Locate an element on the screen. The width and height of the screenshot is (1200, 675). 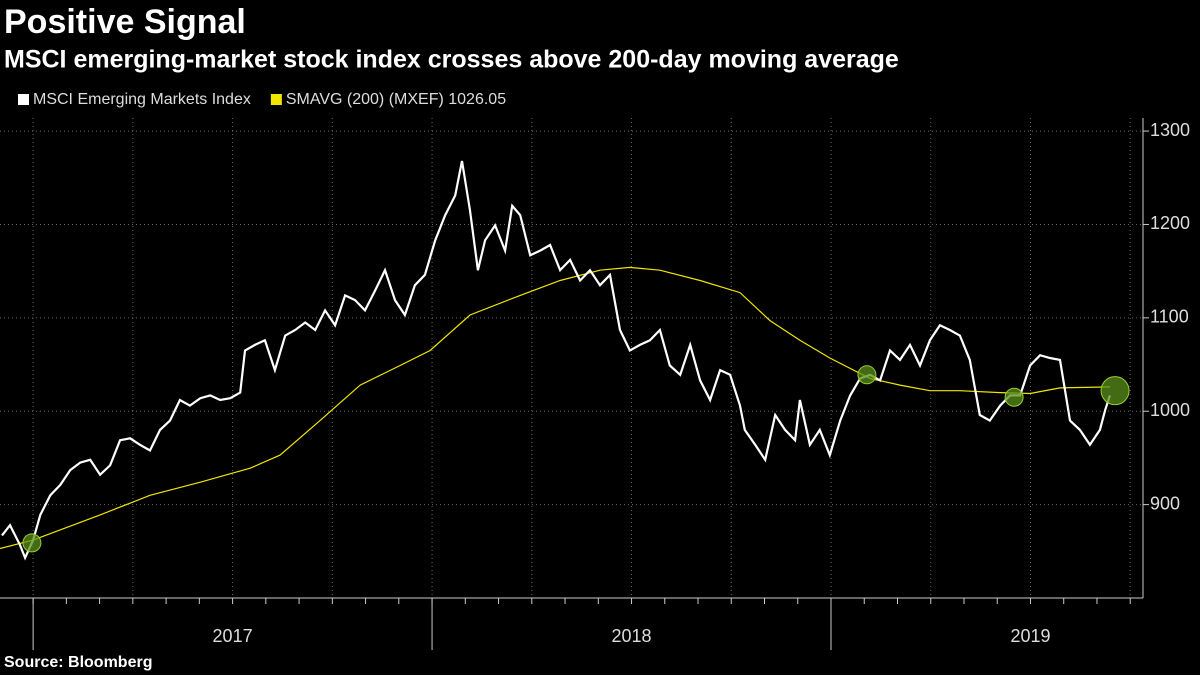
legend-label: SMAVG (200) (MXEF) 1026.05 is located at coordinates (396, 99).